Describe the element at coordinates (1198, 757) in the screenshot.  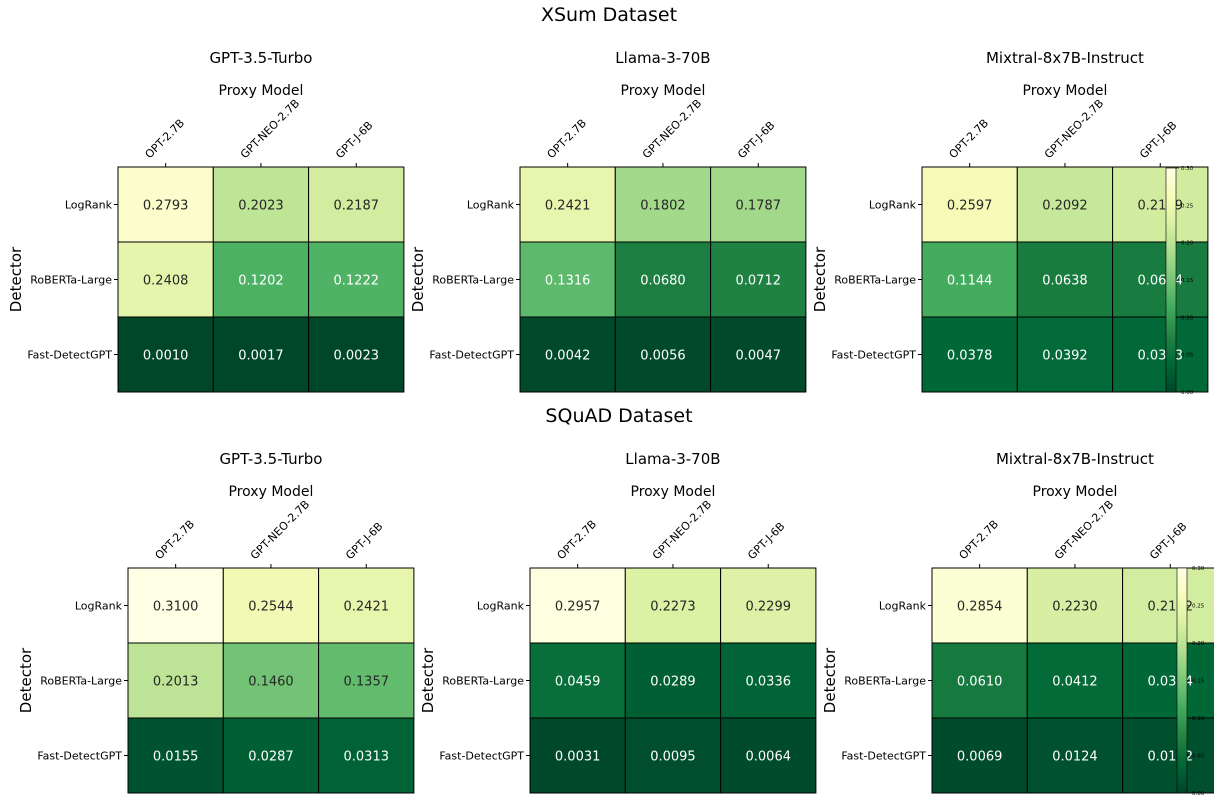
I see `colorbar-tick-label: 0.05` at that location.